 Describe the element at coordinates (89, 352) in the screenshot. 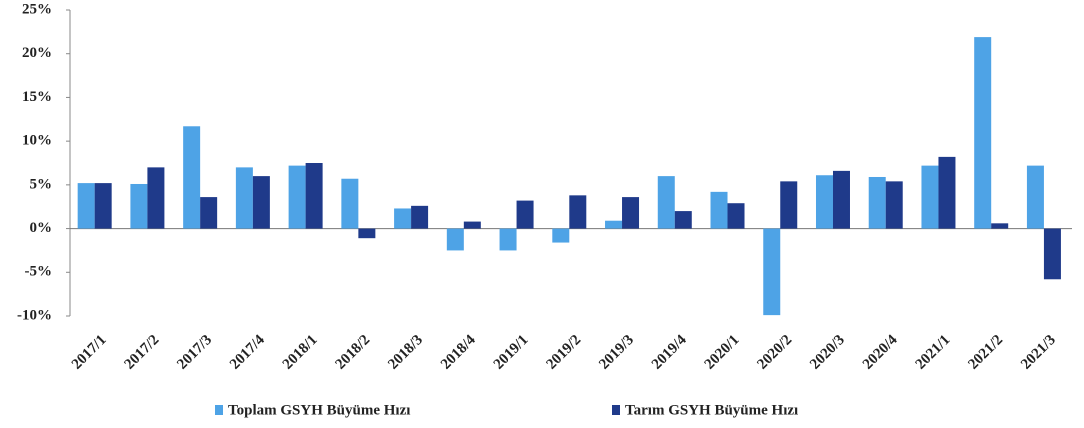

I see `x-tick-label: 2017/1` at that location.